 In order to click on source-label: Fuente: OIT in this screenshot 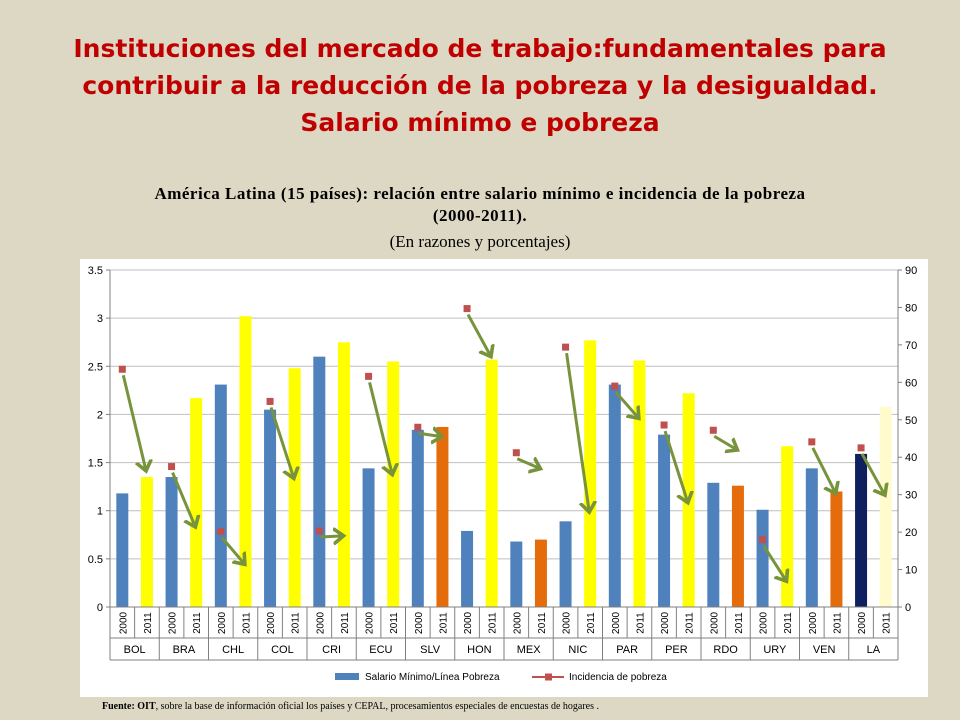, I will do `click(129, 706)`.